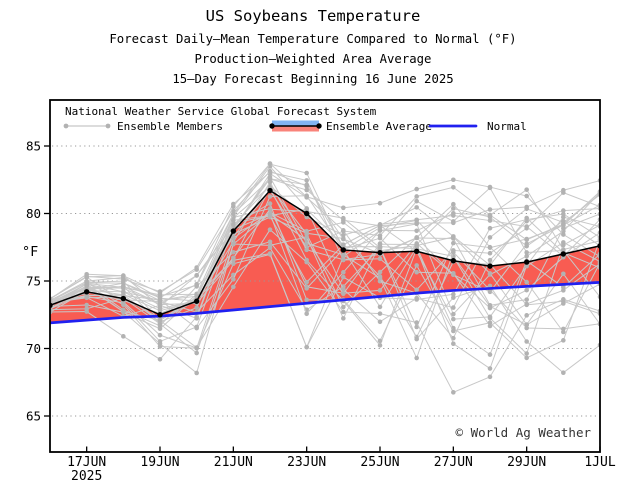  What do you see at coordinates (295, 123) in the screenshot?
I see `average-swatch-blue-band` at bounding box center [295, 123].